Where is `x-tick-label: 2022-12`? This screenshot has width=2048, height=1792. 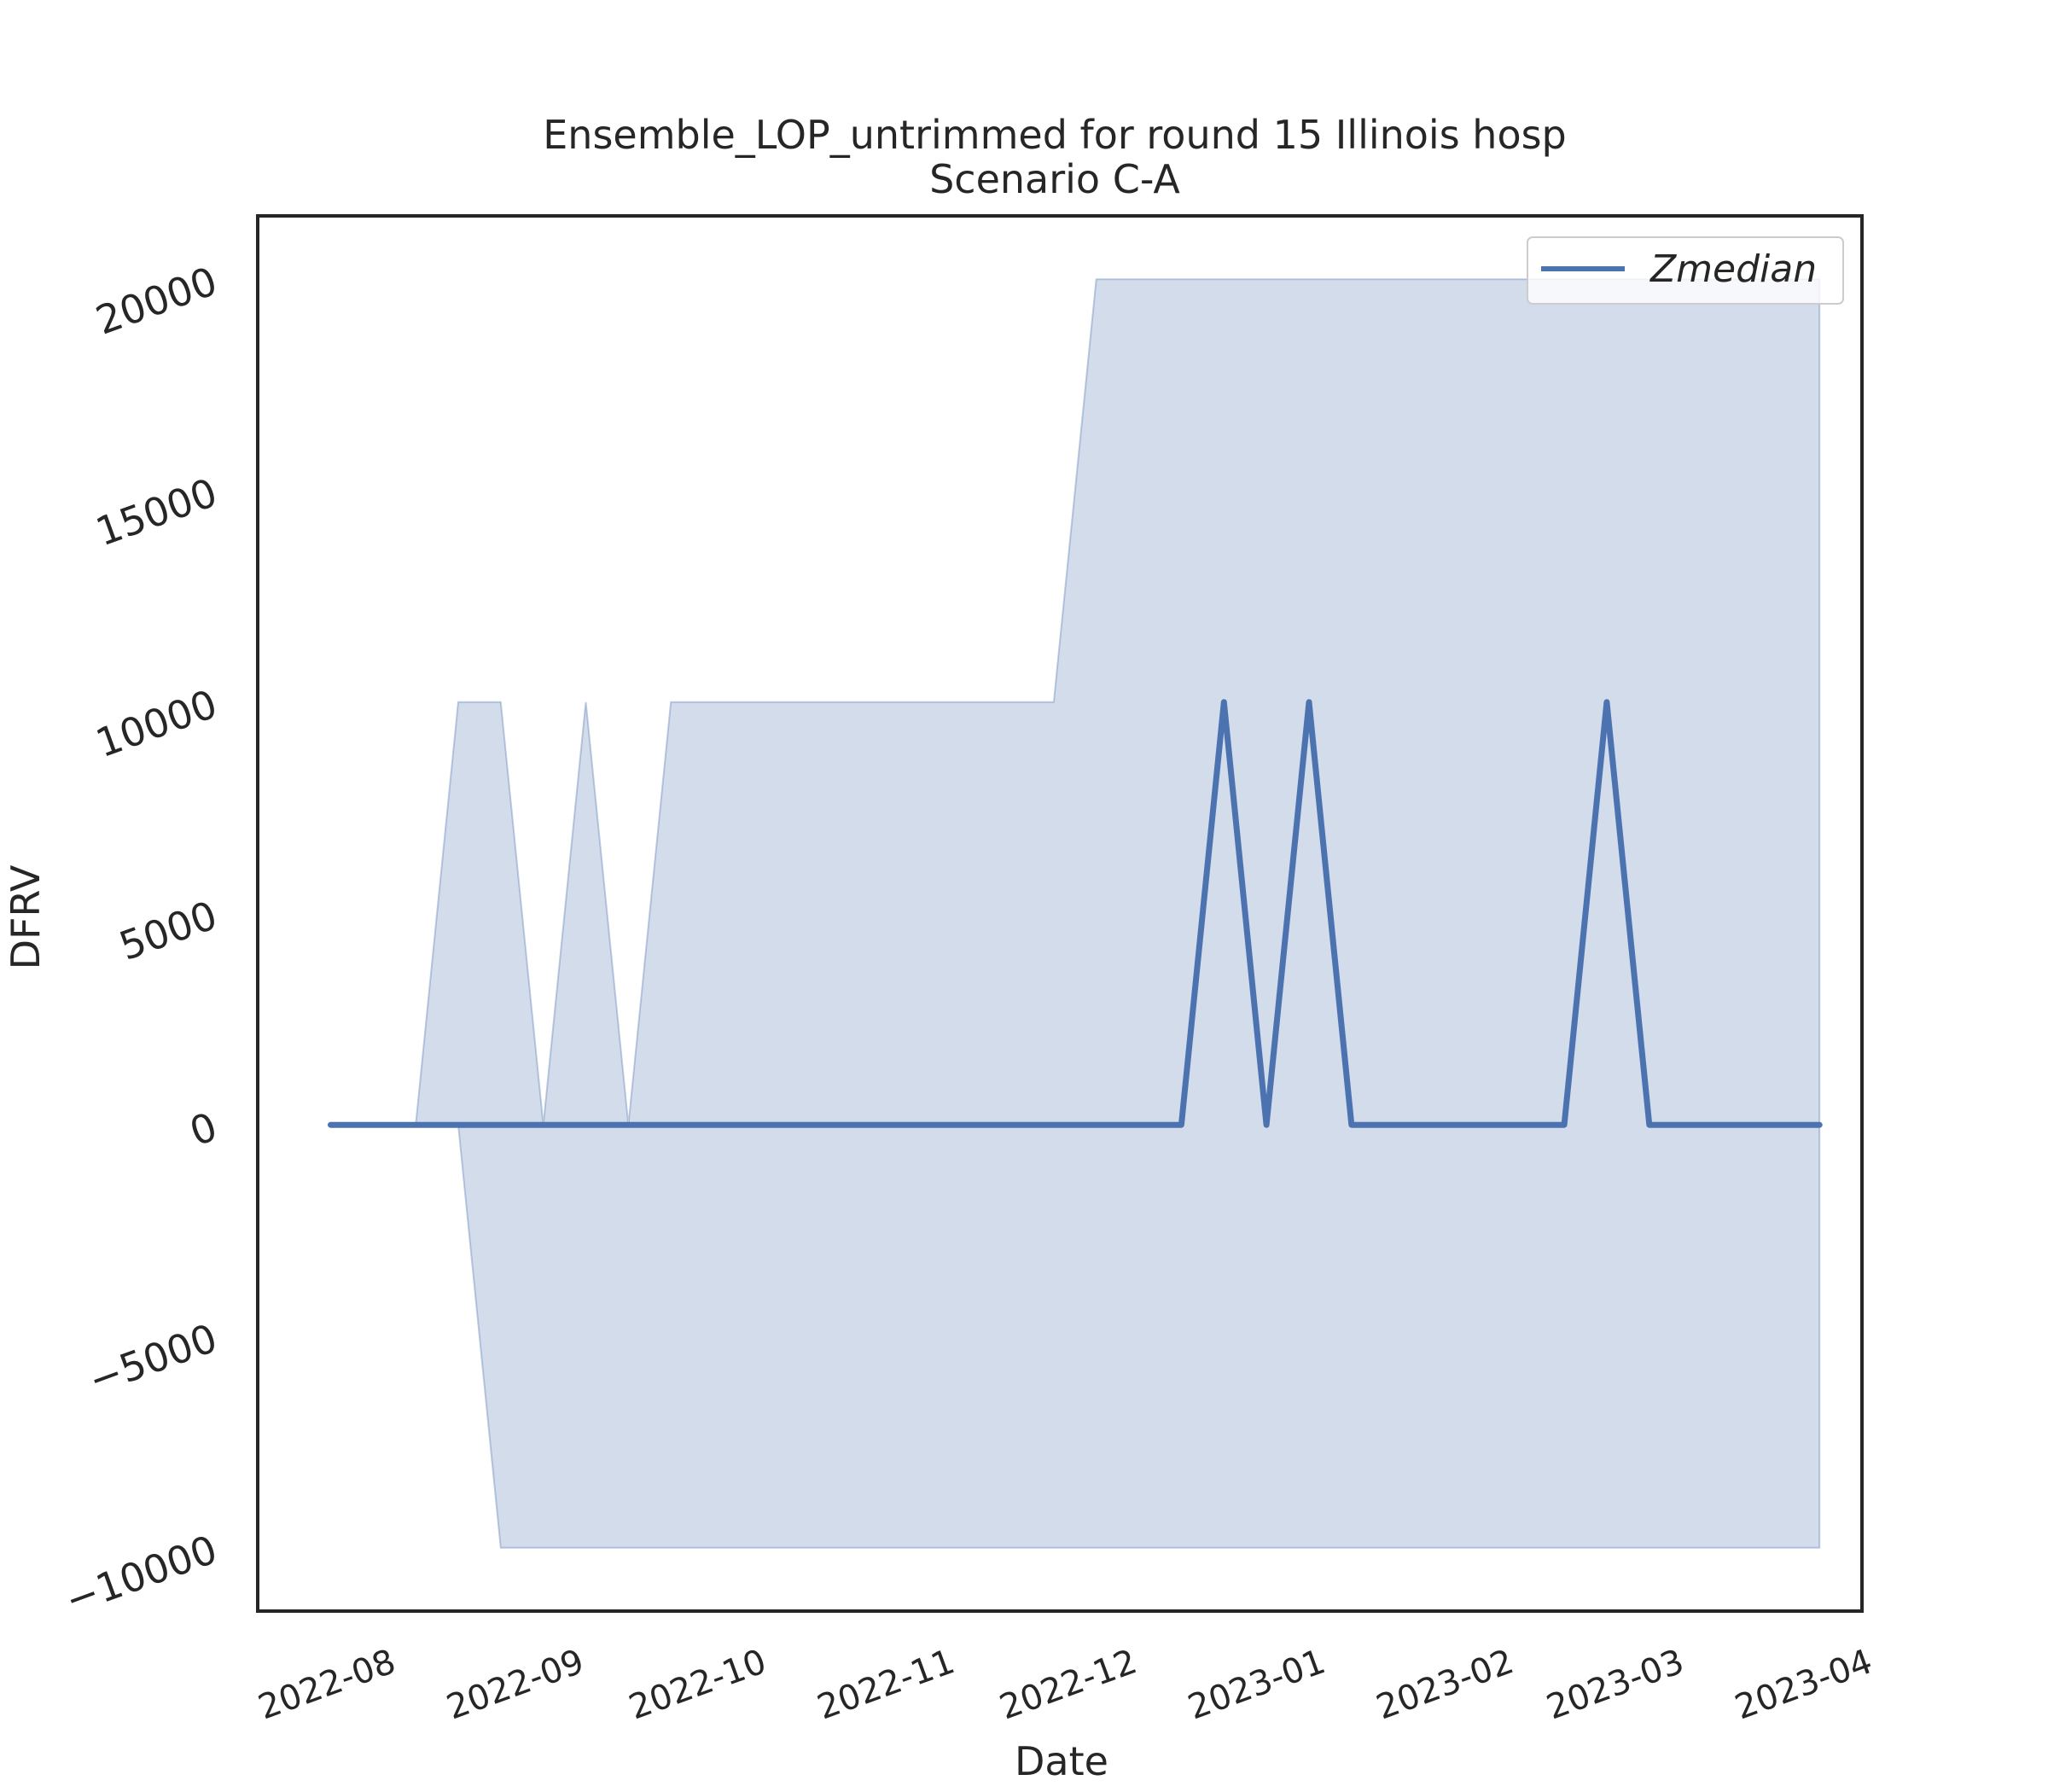
x-tick-label: 2022-12 is located at coordinates (1069, 1684).